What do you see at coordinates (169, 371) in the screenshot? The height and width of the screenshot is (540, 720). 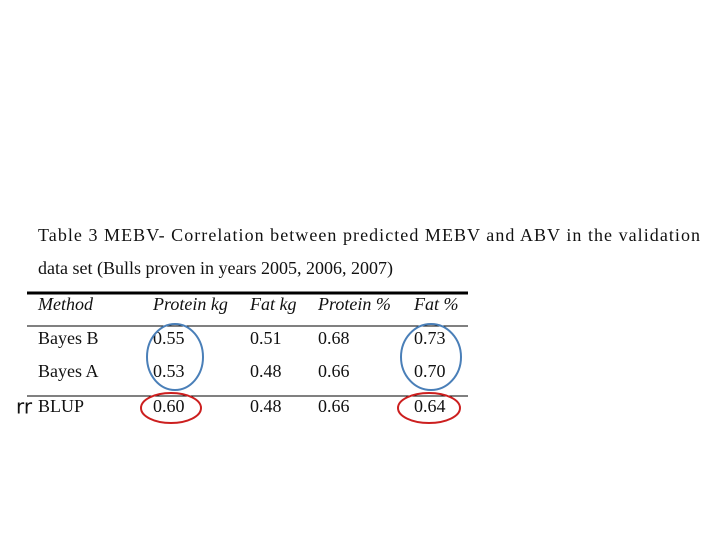 I see `table-cell: 0.53` at bounding box center [169, 371].